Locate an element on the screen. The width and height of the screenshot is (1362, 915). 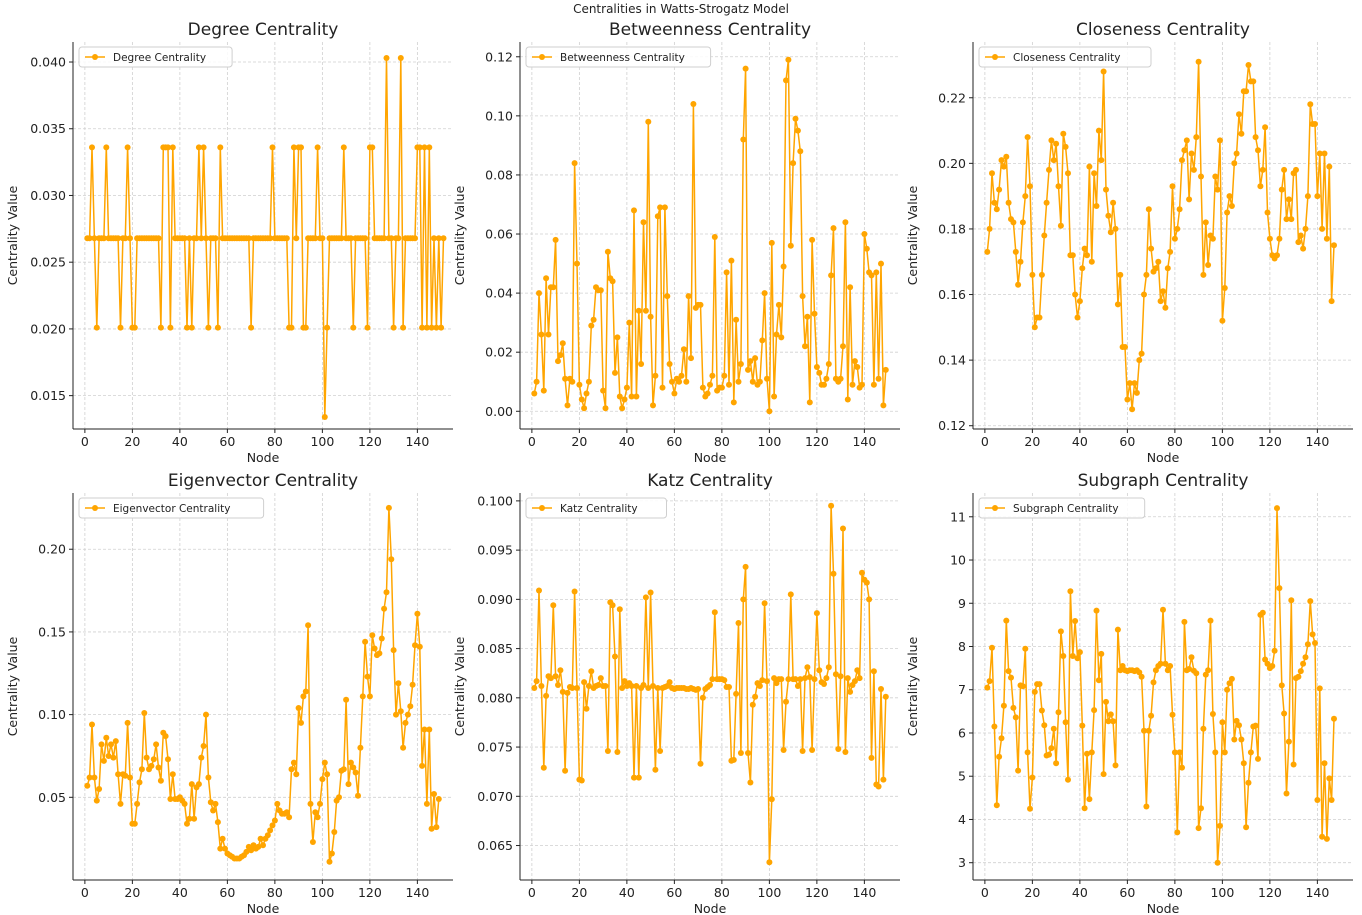
x-tick-label: 40 is located at coordinates (1080, 892).